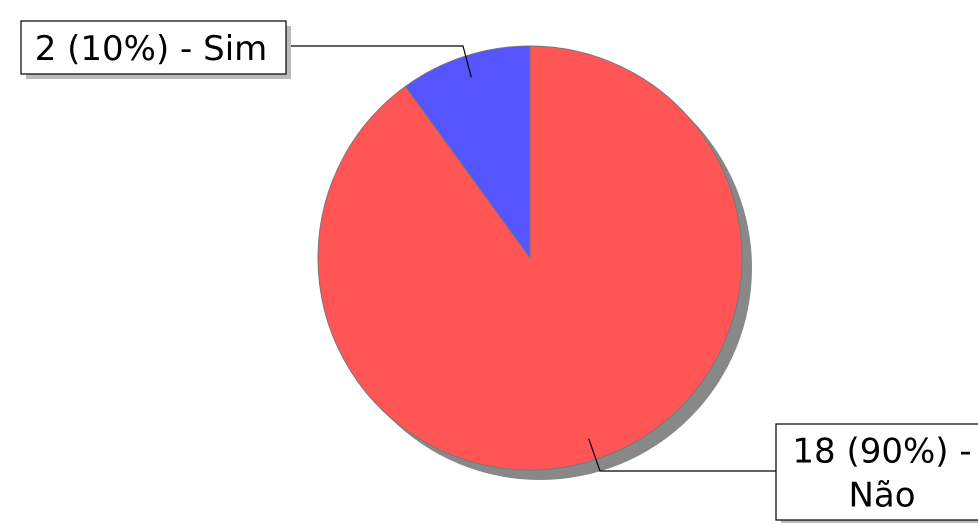  I want to click on data-label-n-o-line-2: Não, so click(881, 496).